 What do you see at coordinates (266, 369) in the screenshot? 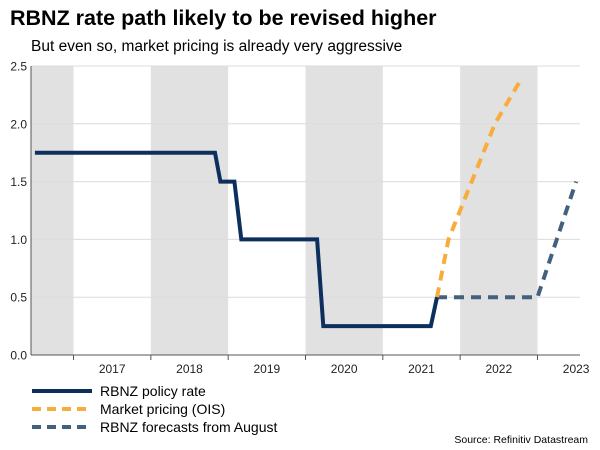
I see `x-tick-label: 2019` at bounding box center [266, 369].